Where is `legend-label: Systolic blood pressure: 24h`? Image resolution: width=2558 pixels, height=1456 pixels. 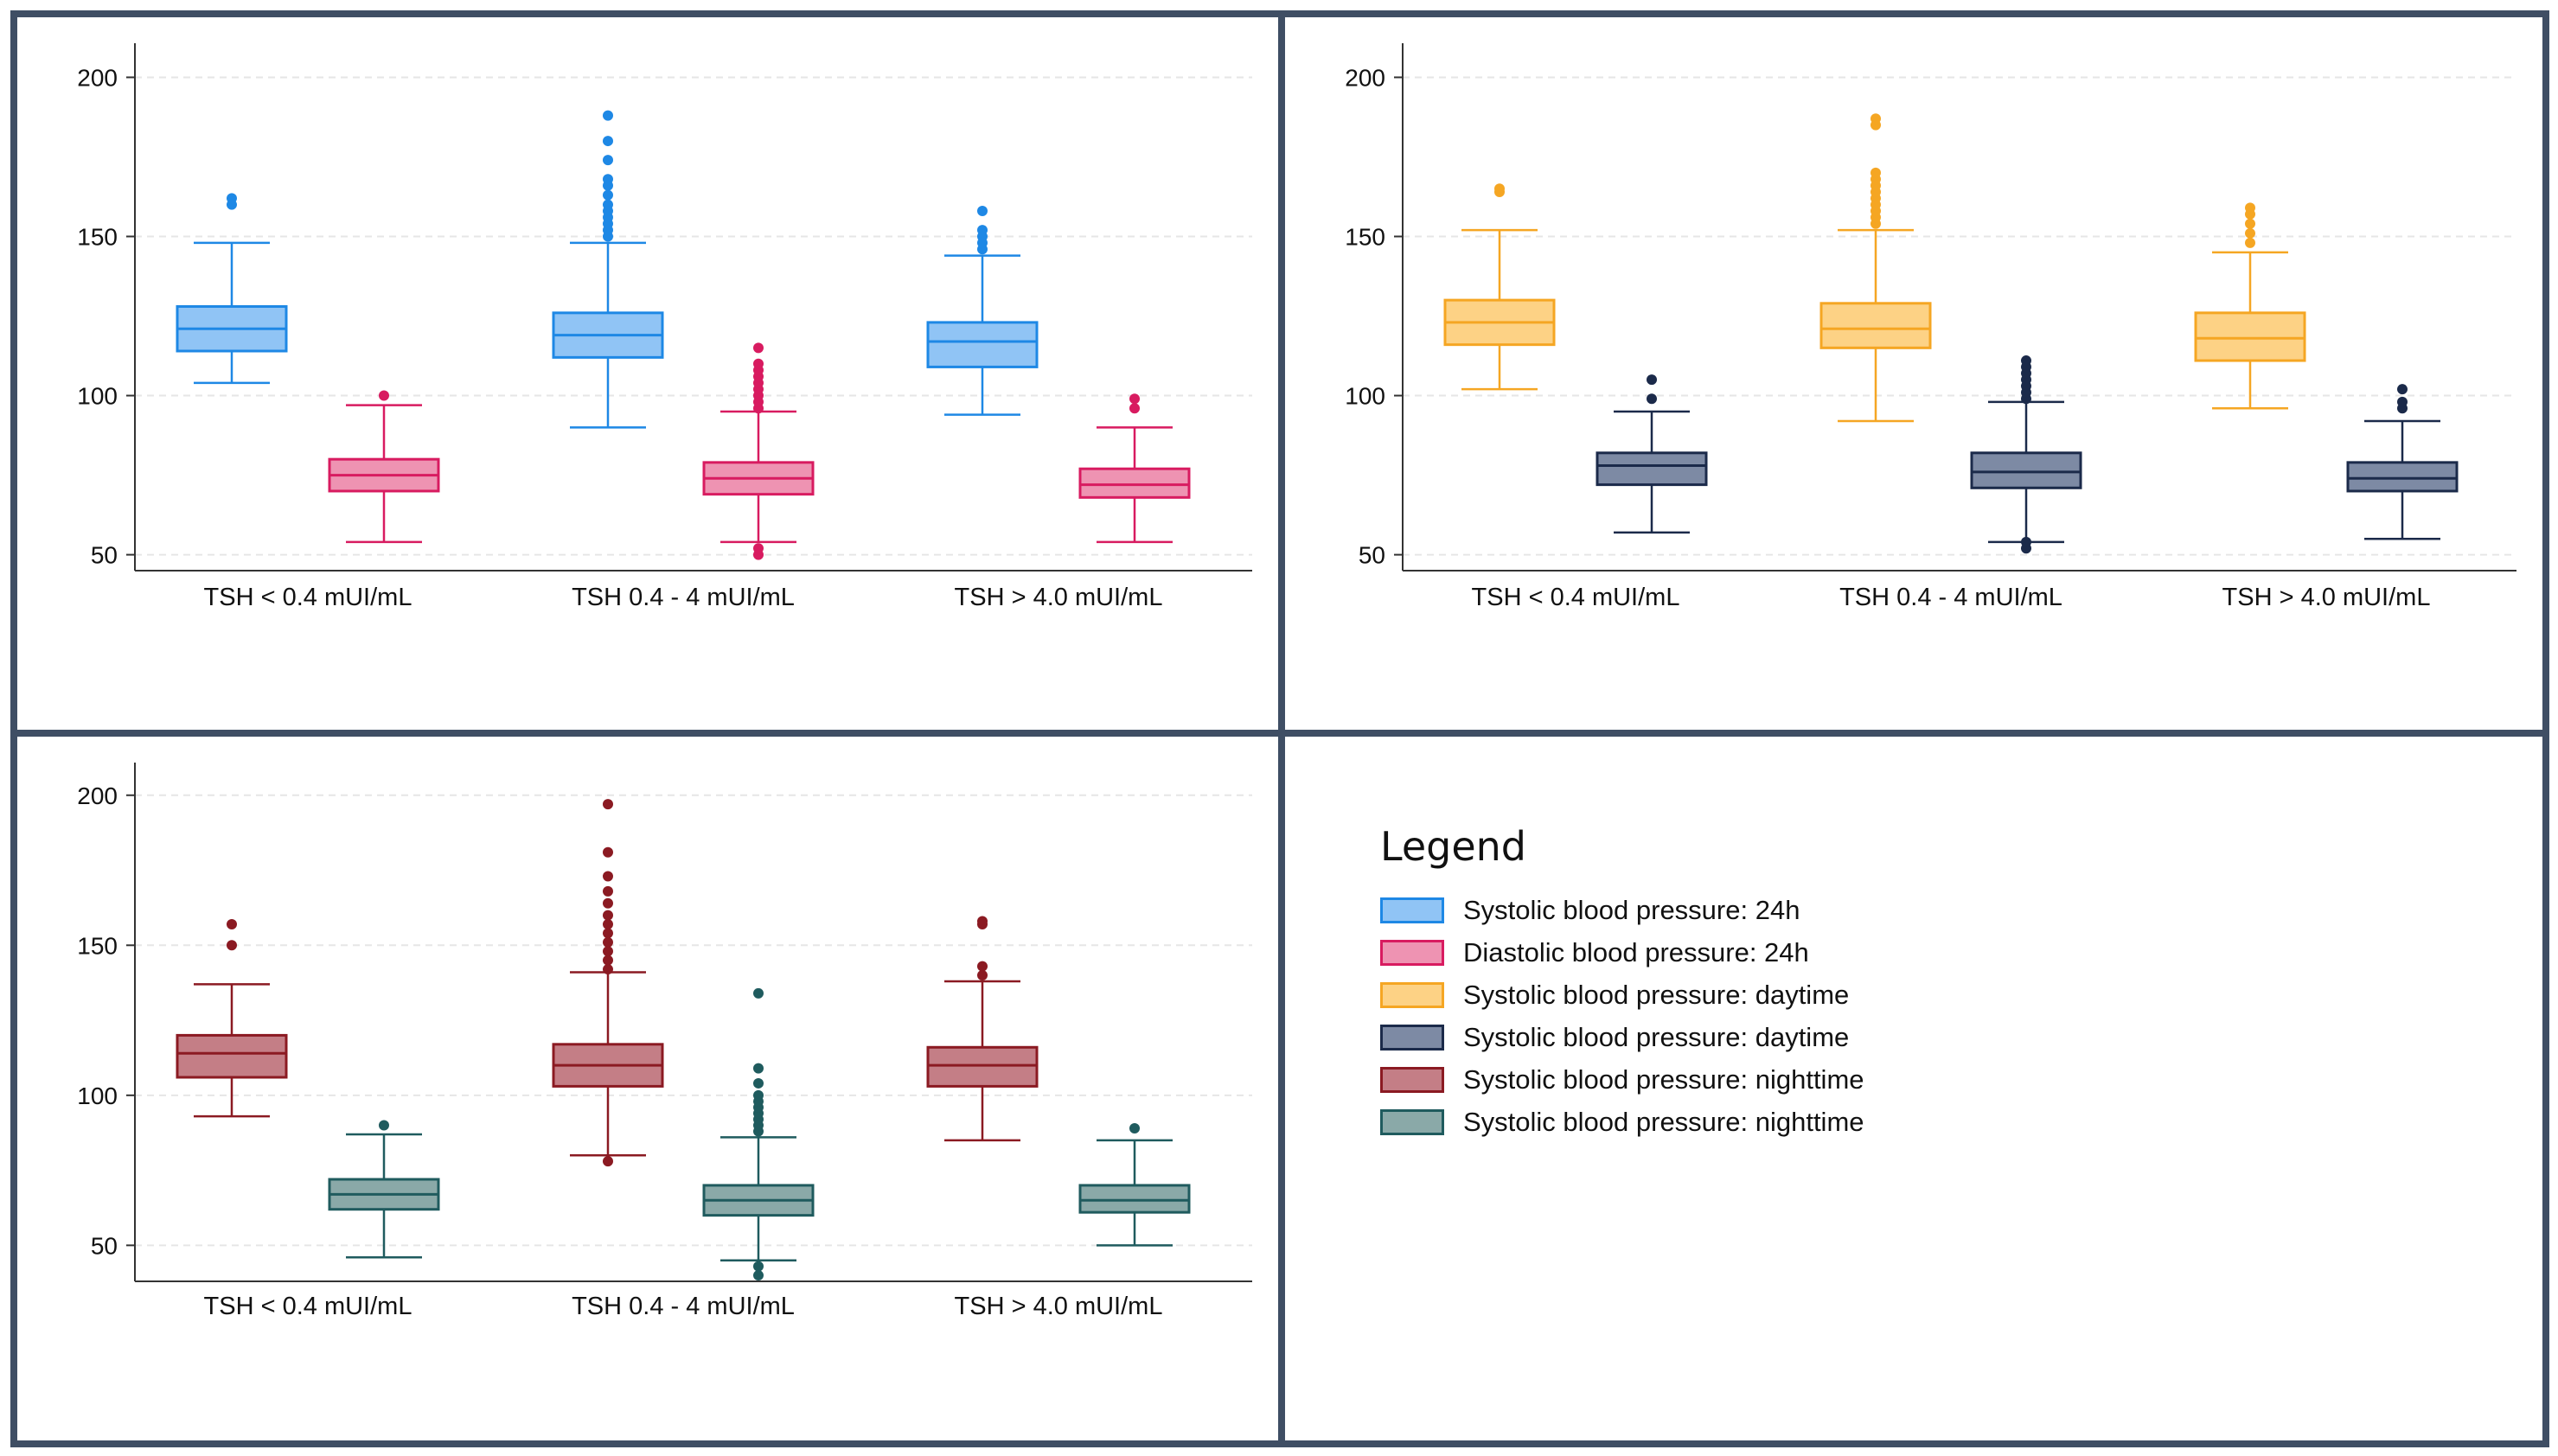 legend-label: Systolic blood pressure: 24h is located at coordinates (1631, 909).